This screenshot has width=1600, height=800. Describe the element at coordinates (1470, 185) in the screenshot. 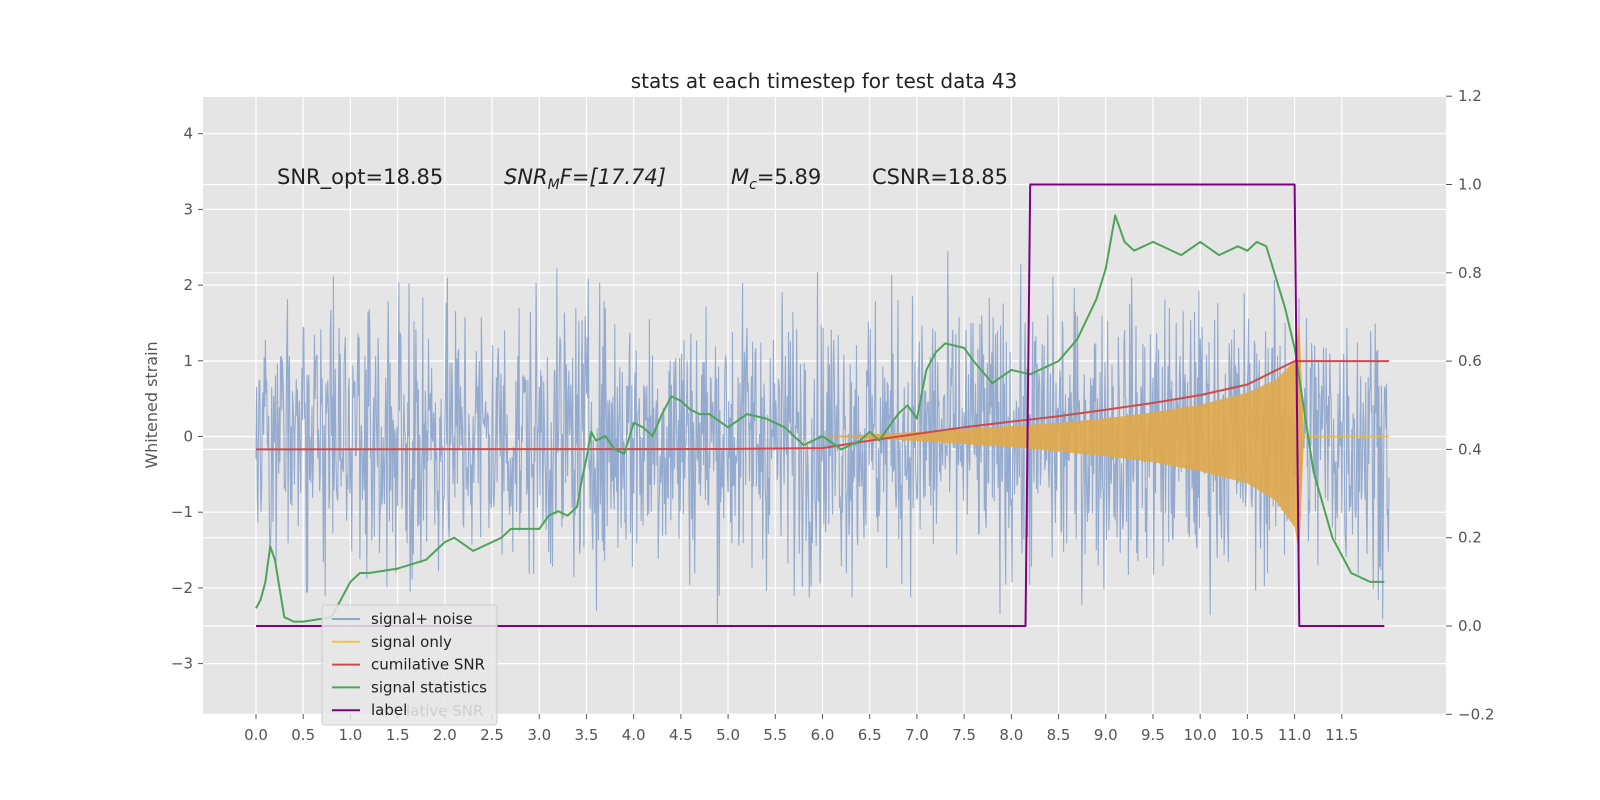

I see `y2-tick-label: 1.0` at that location.